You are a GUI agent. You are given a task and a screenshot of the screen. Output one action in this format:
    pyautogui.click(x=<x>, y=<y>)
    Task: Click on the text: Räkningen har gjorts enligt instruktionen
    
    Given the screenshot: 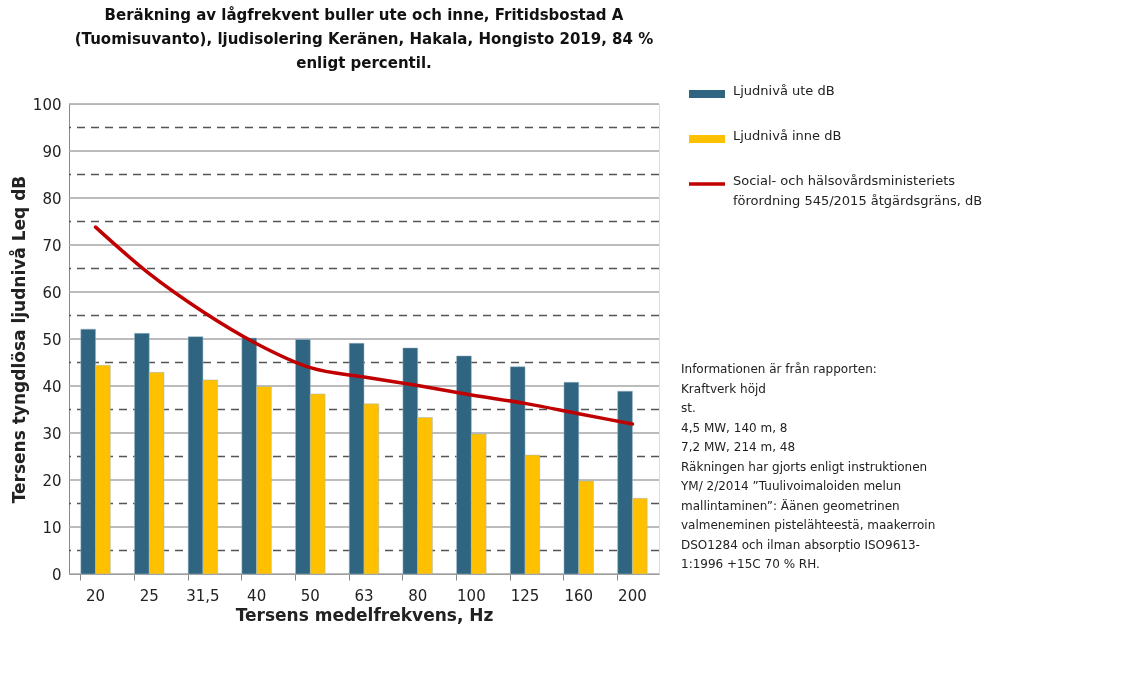 What is the action you would take?
    pyautogui.click(x=804, y=466)
    